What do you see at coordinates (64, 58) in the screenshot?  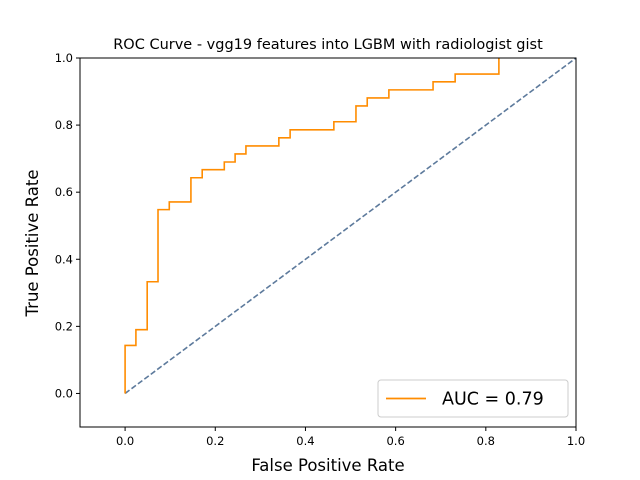 I see `y-tick-label: 1.0` at bounding box center [64, 58].